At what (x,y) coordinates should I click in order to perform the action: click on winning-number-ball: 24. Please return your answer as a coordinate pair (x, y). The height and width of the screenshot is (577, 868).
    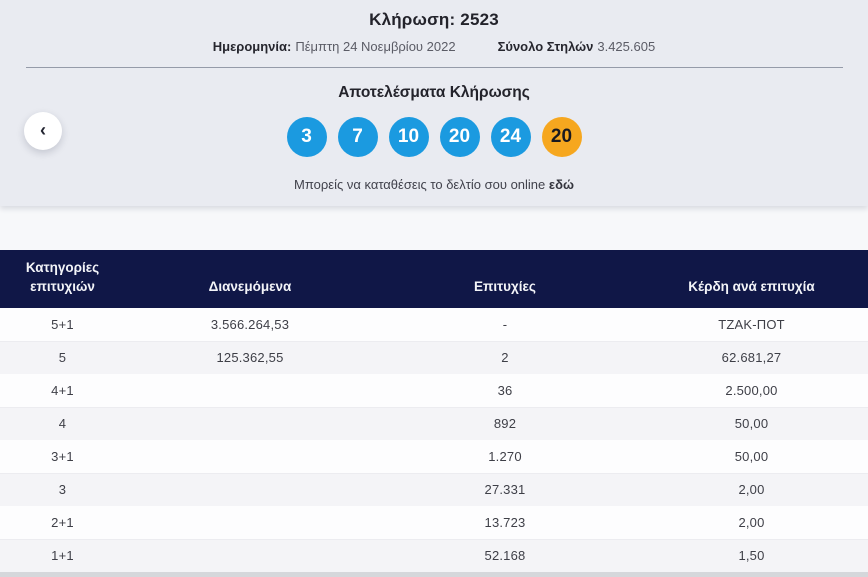
    Looking at the image, I should click on (510, 137).